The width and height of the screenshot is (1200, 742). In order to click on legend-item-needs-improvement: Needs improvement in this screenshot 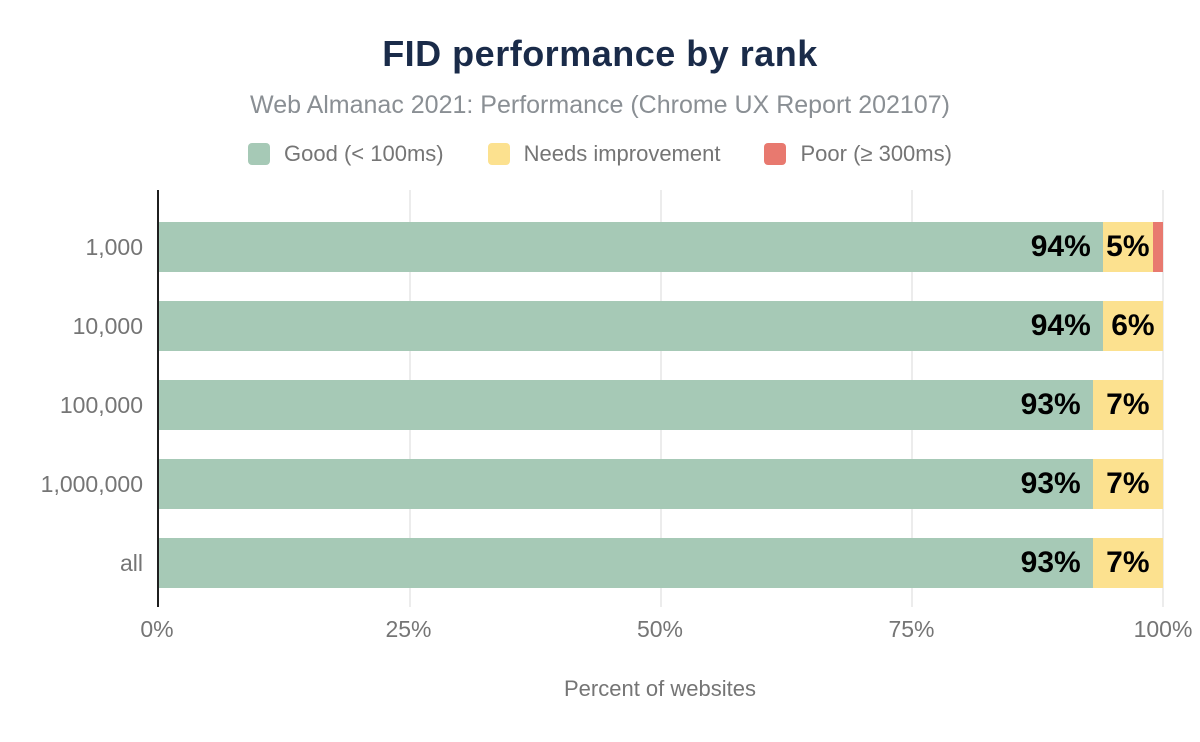, I will do `click(604, 154)`.